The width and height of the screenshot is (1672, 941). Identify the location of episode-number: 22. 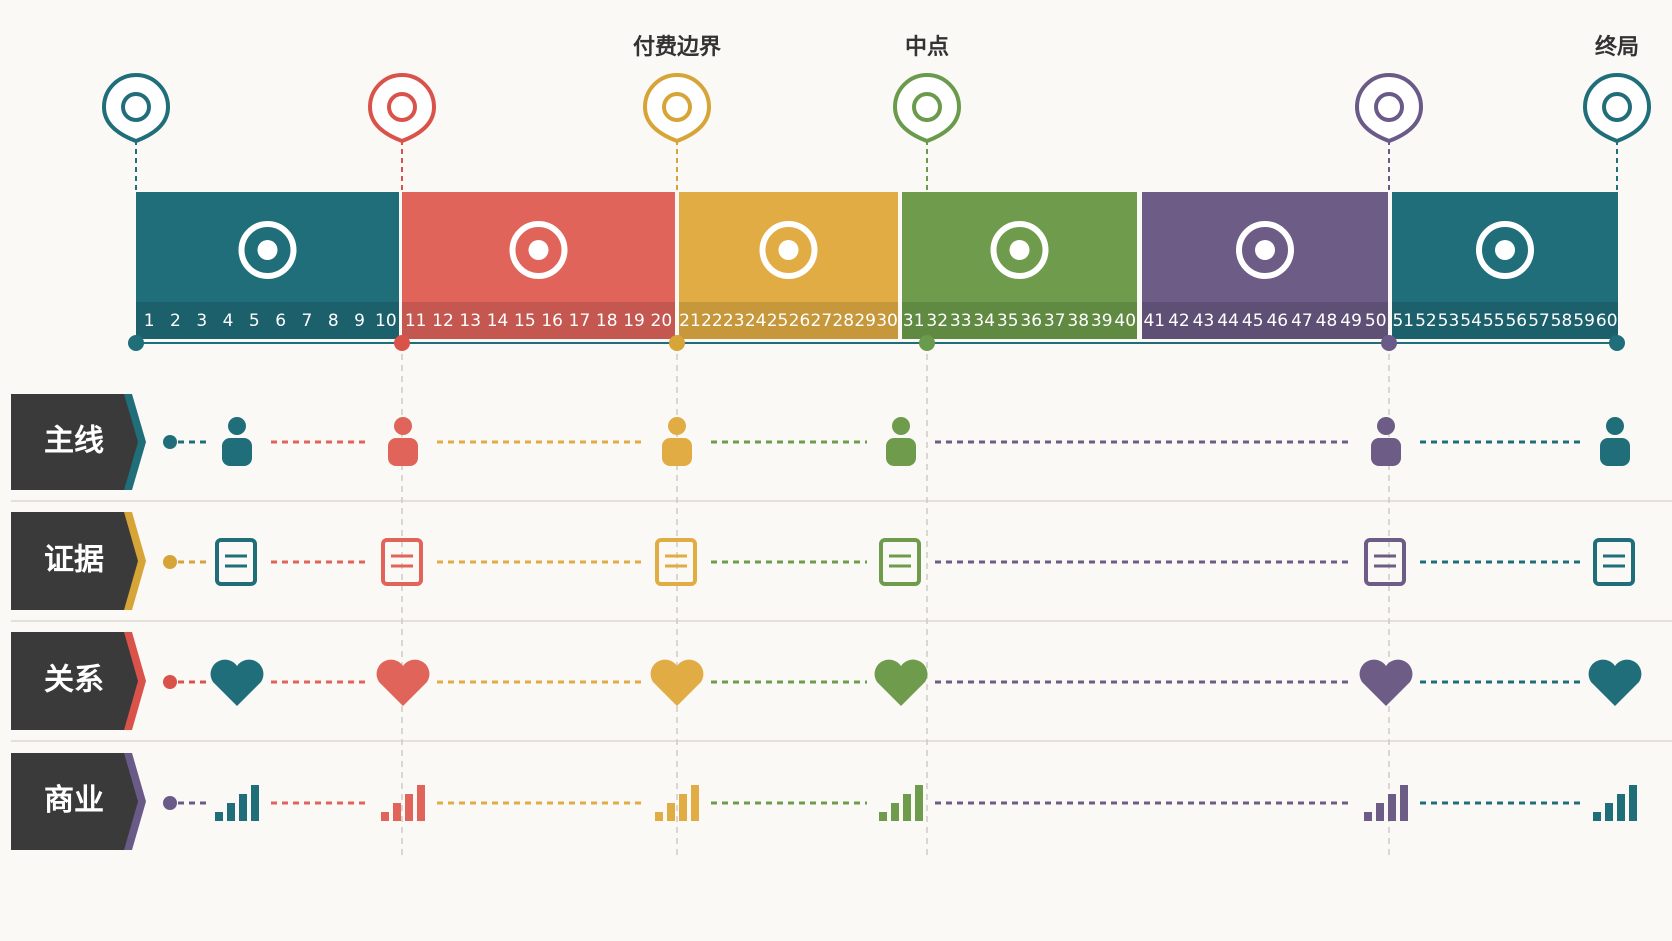
(712, 321).